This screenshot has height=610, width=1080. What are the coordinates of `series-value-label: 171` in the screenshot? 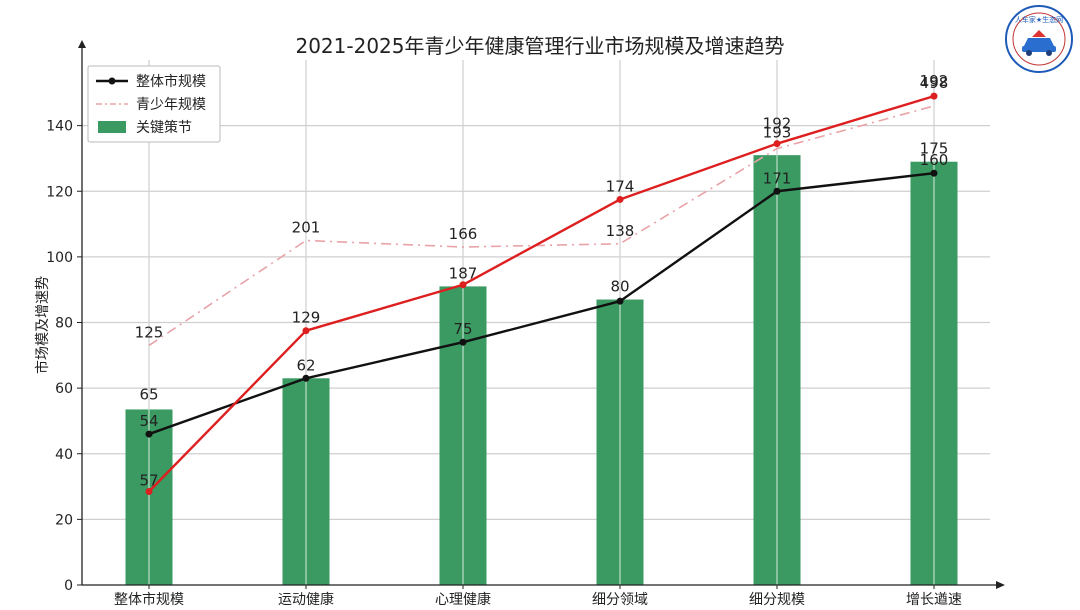 It's located at (777, 178).